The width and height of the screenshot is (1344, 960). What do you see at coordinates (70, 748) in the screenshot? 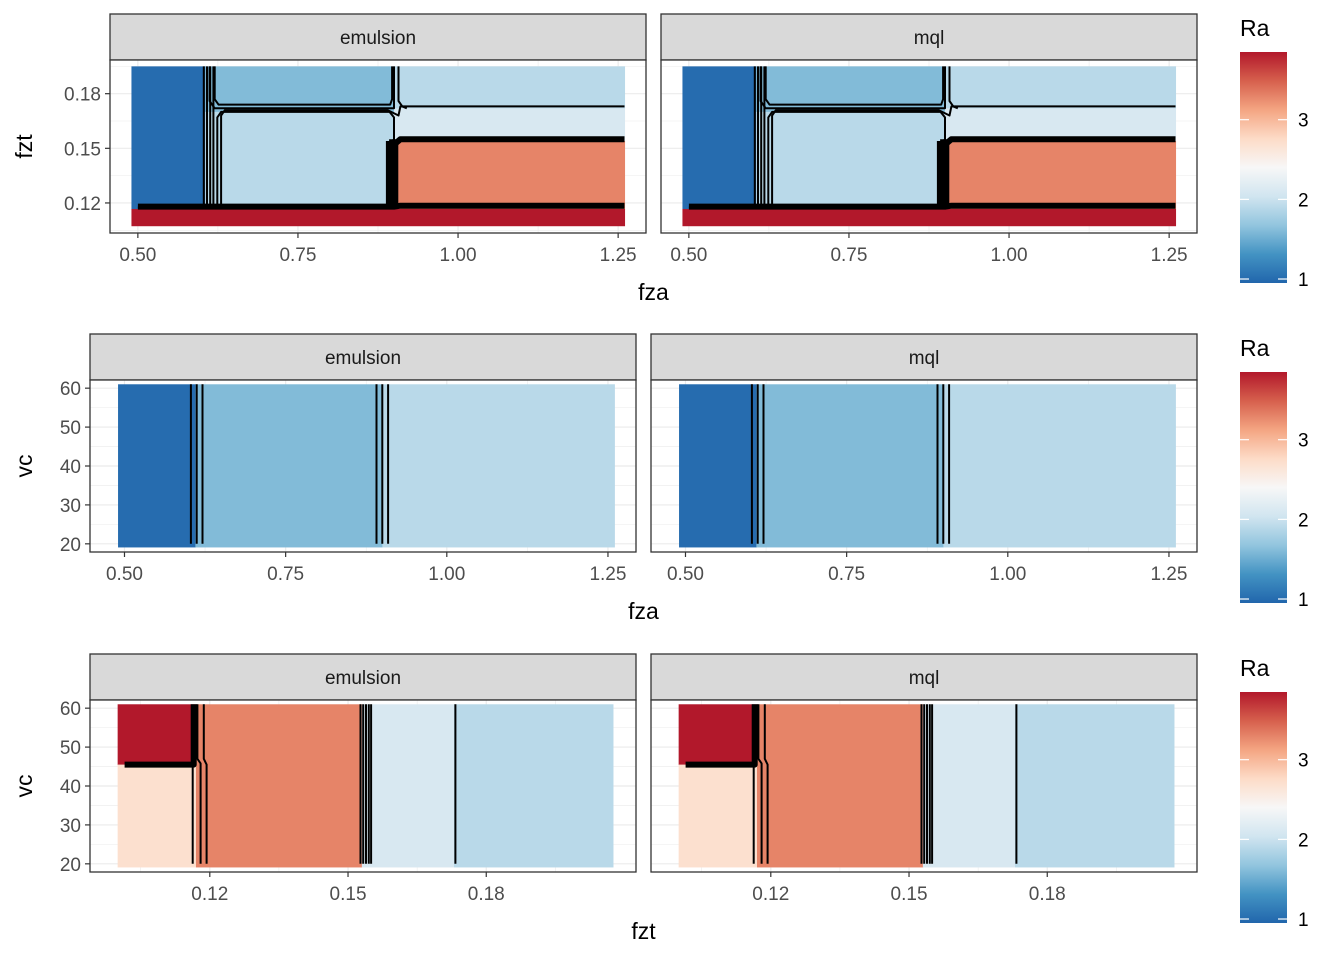
I see `y-tick-label: 50` at bounding box center [70, 748].